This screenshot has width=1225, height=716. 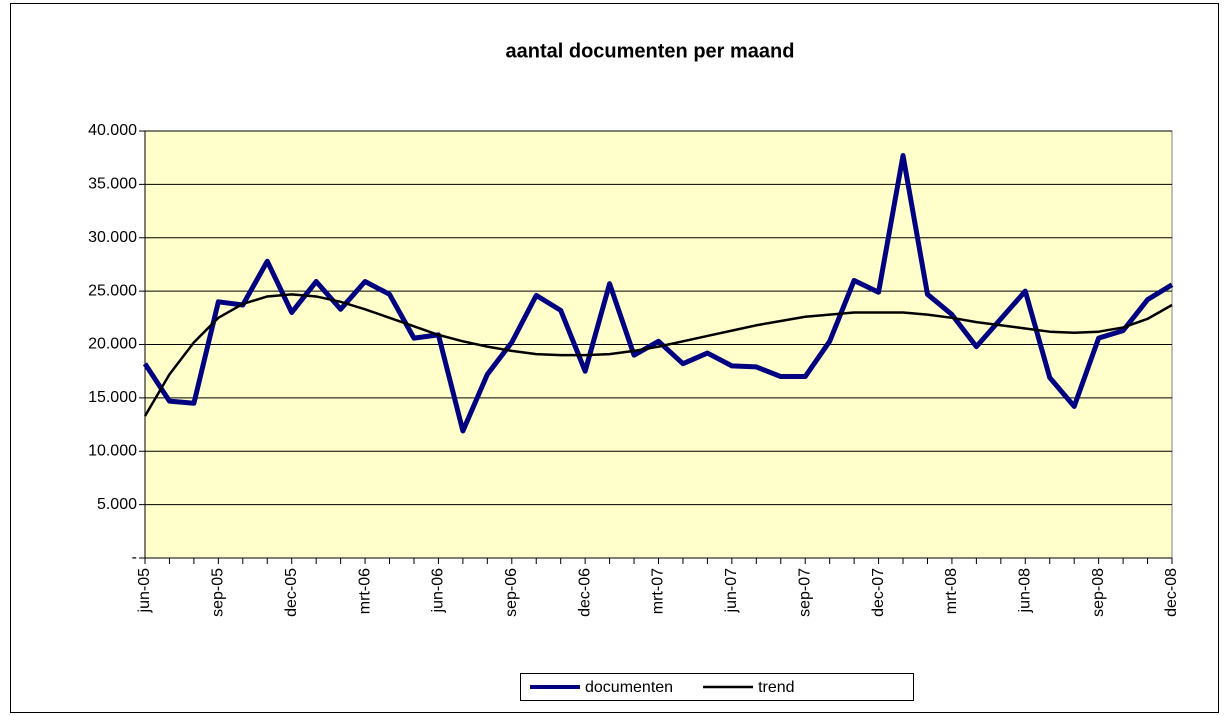 What do you see at coordinates (144, 591) in the screenshot?
I see `x-tick-label: jun-05` at bounding box center [144, 591].